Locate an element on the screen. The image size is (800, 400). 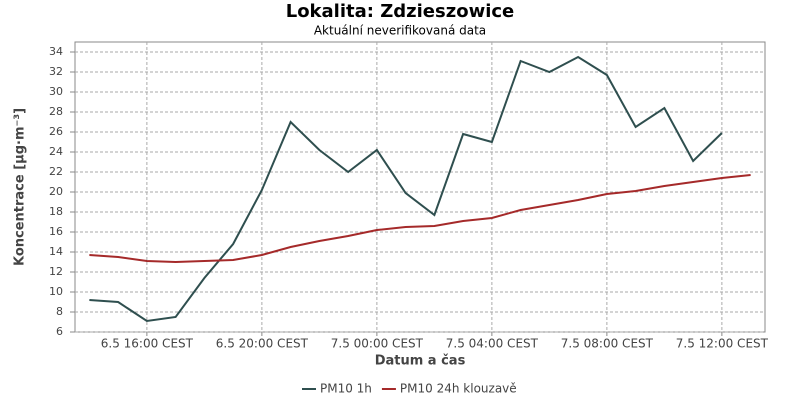
y-tick-label: 30 is located at coordinates (56, 91).